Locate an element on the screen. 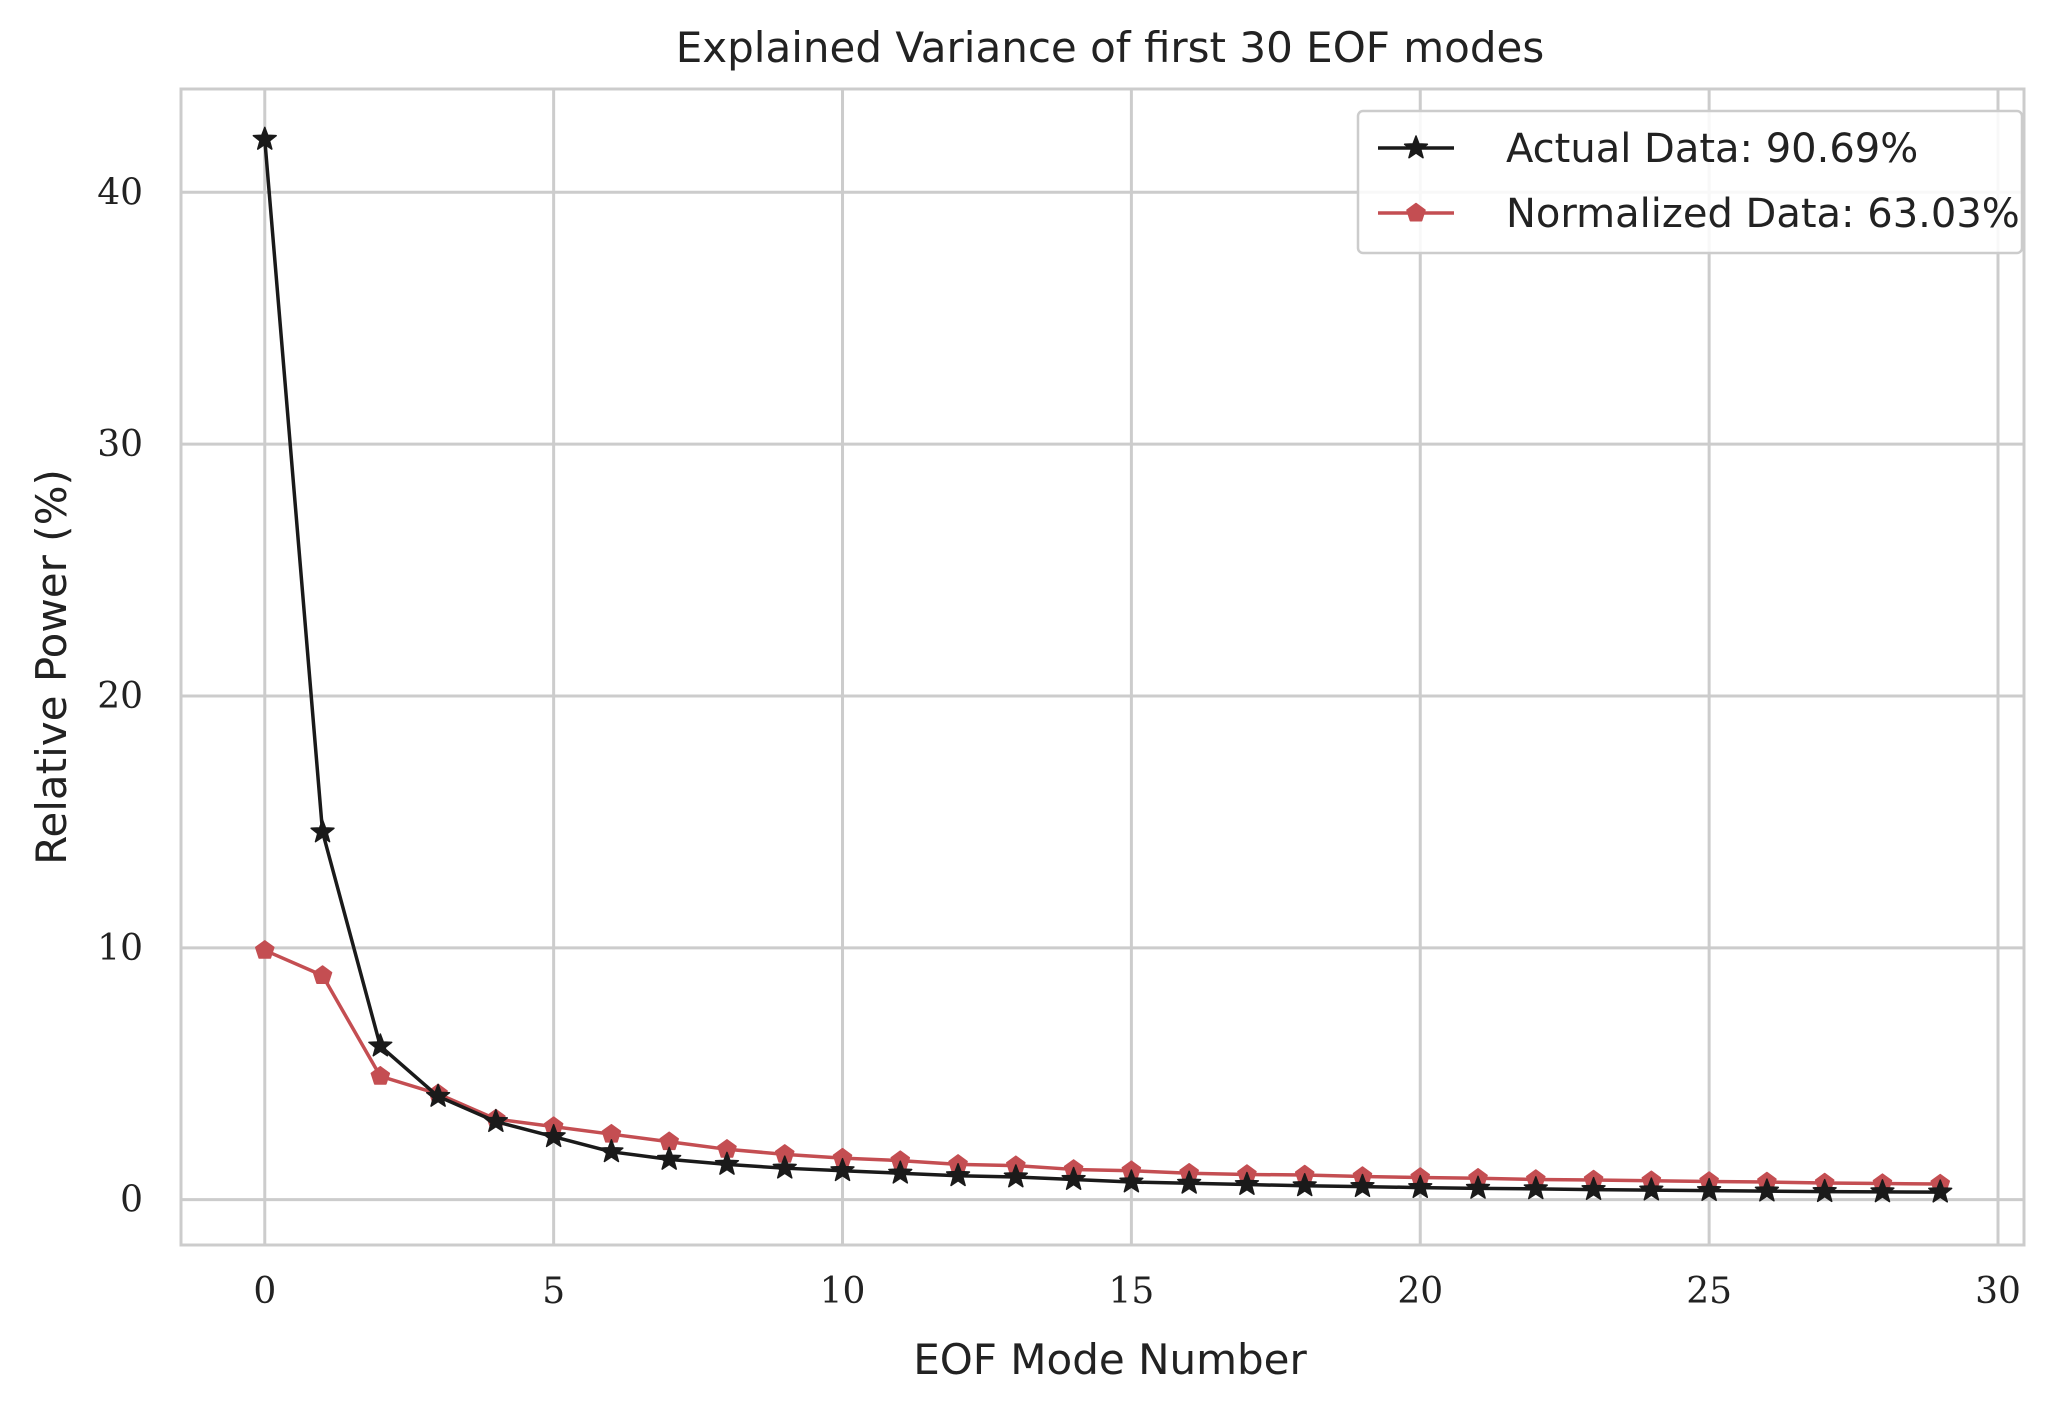  y-tick-label: 0 is located at coordinates (131, 1200).